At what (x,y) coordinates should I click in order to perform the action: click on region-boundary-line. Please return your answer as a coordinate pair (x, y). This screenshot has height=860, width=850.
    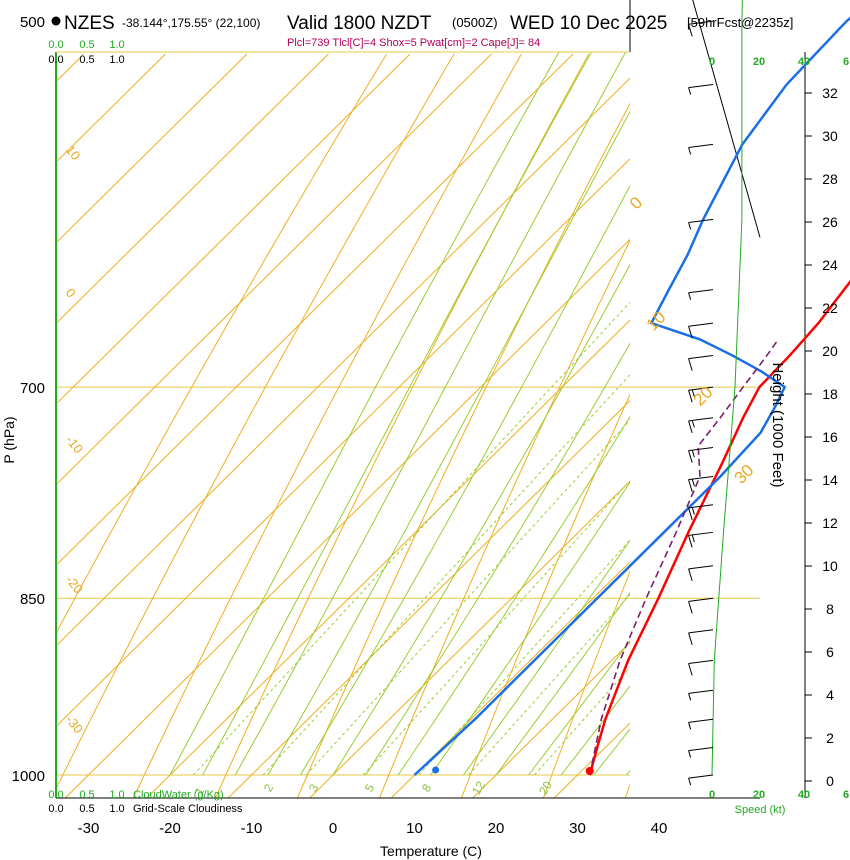
    Looking at the image, I should click on (726, 119).